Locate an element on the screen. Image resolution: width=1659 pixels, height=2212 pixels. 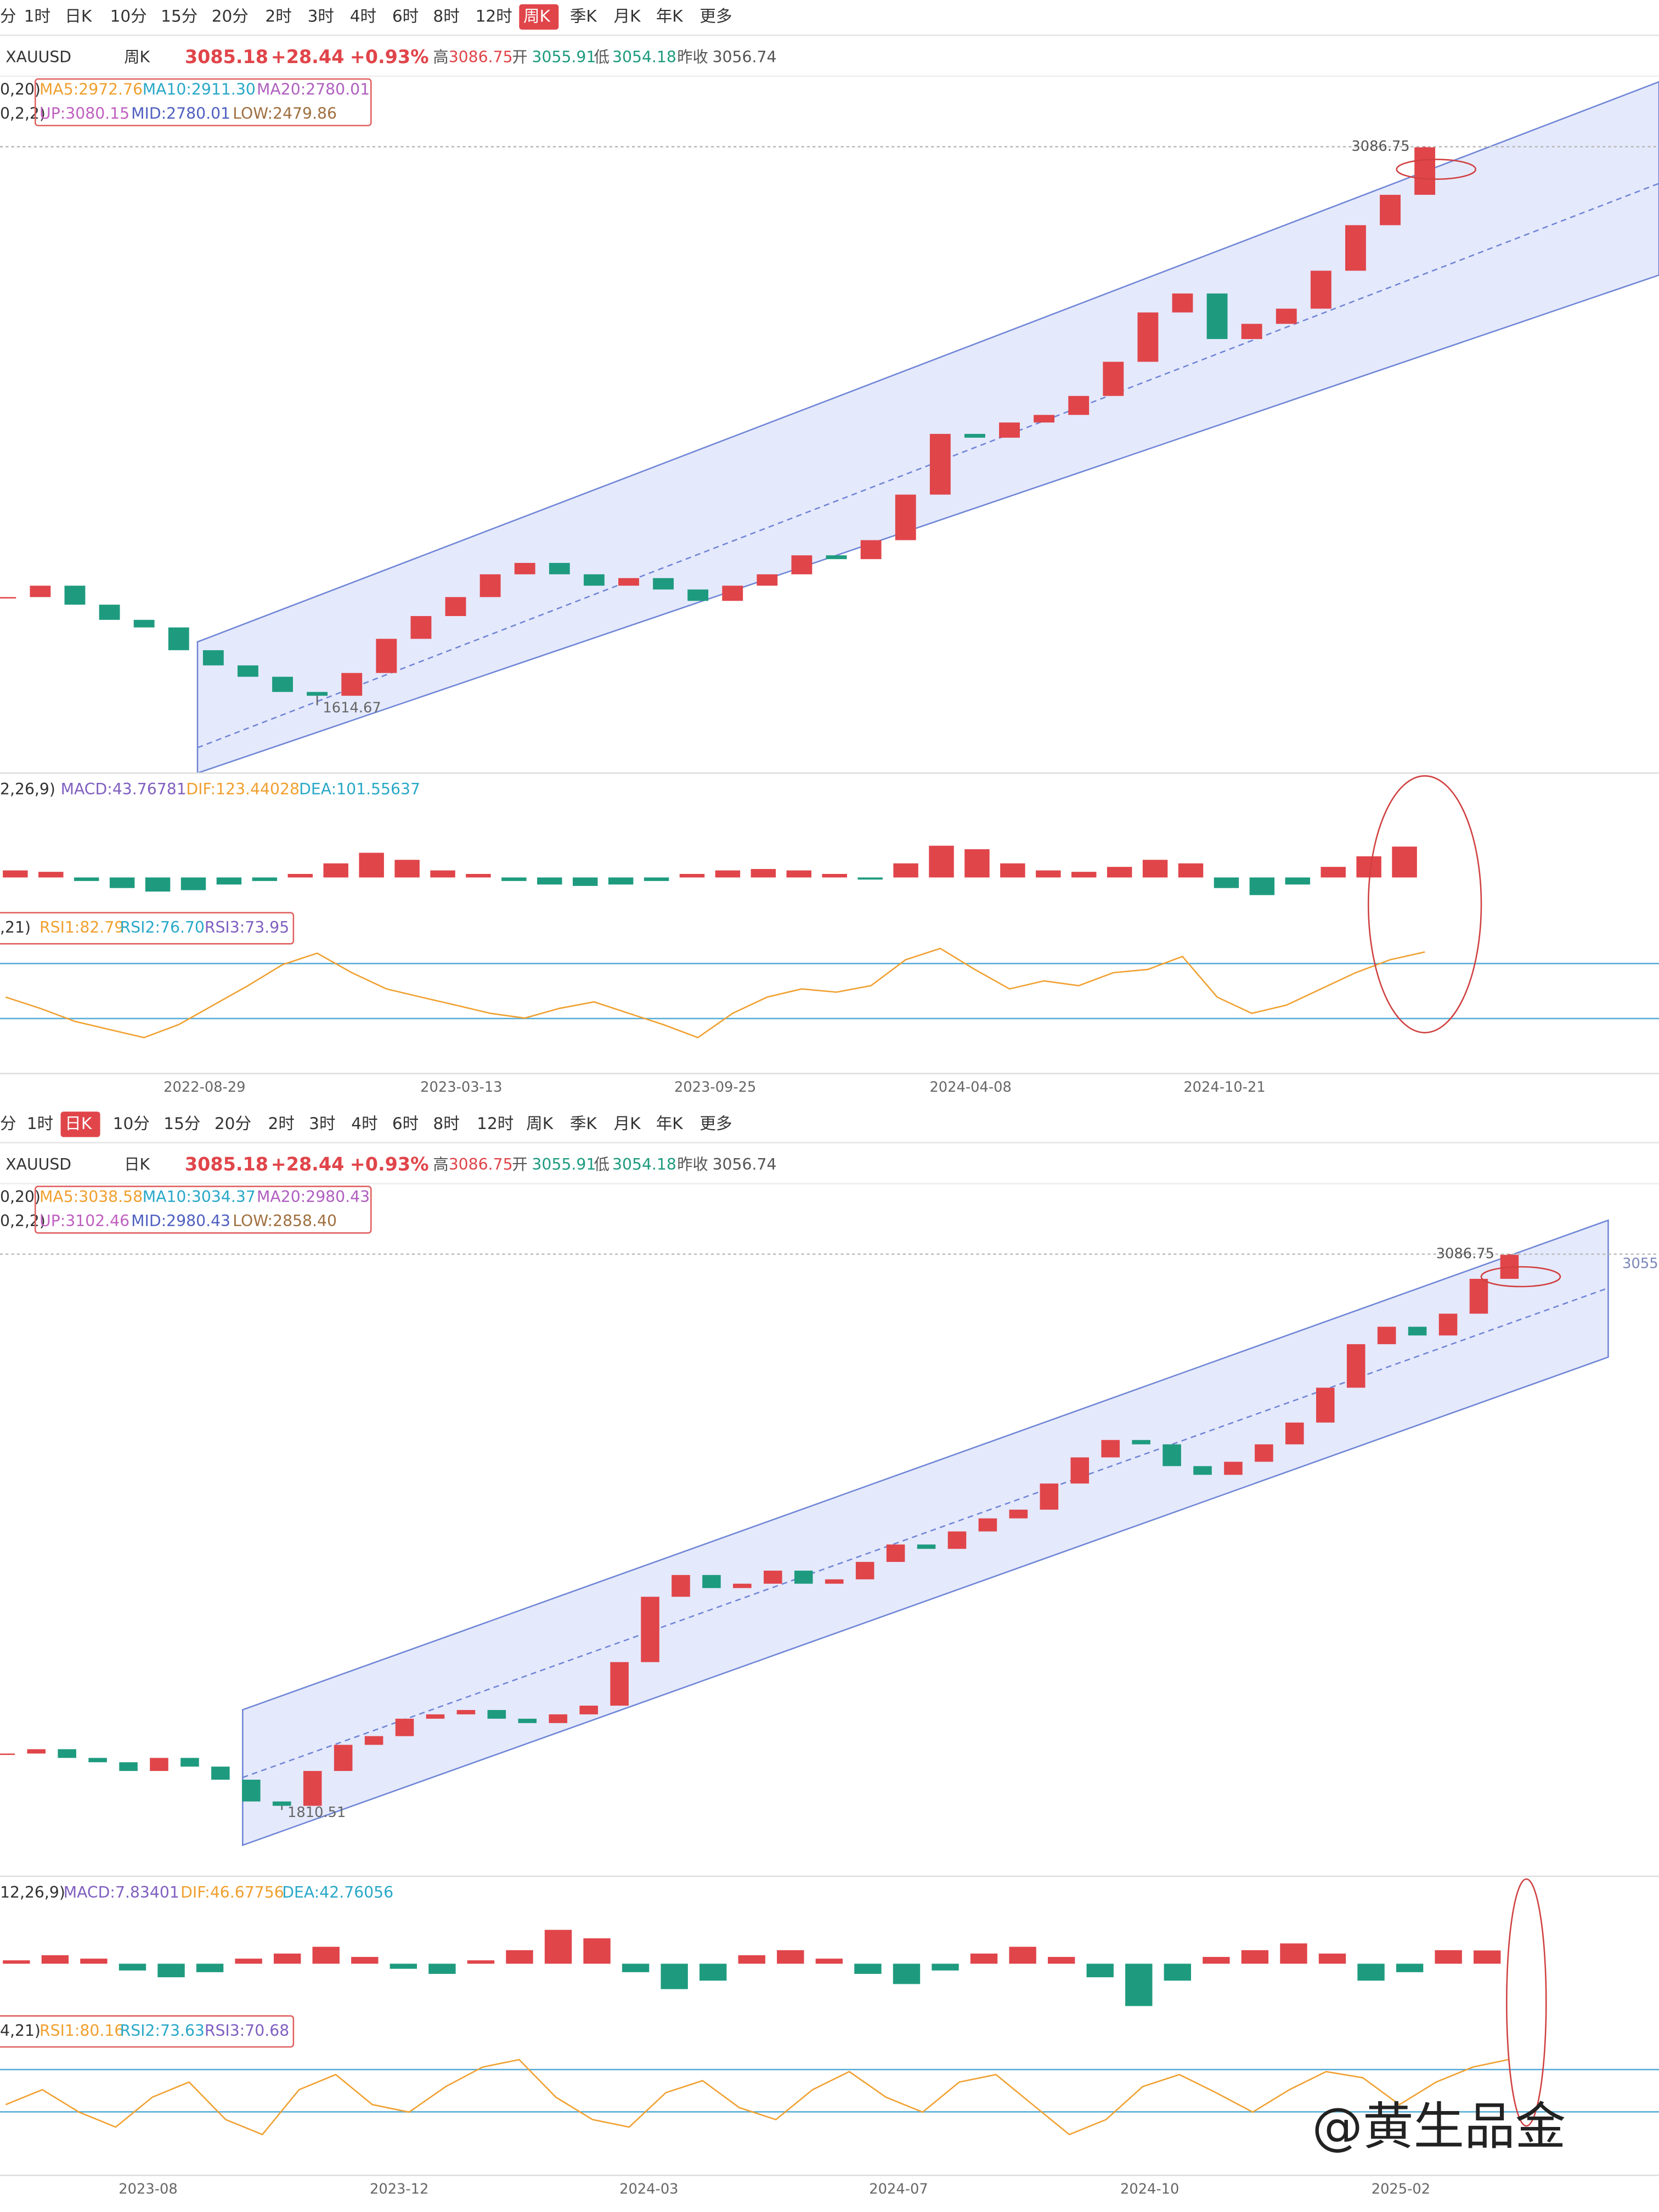
quote-field: 周K is located at coordinates (137, 57).